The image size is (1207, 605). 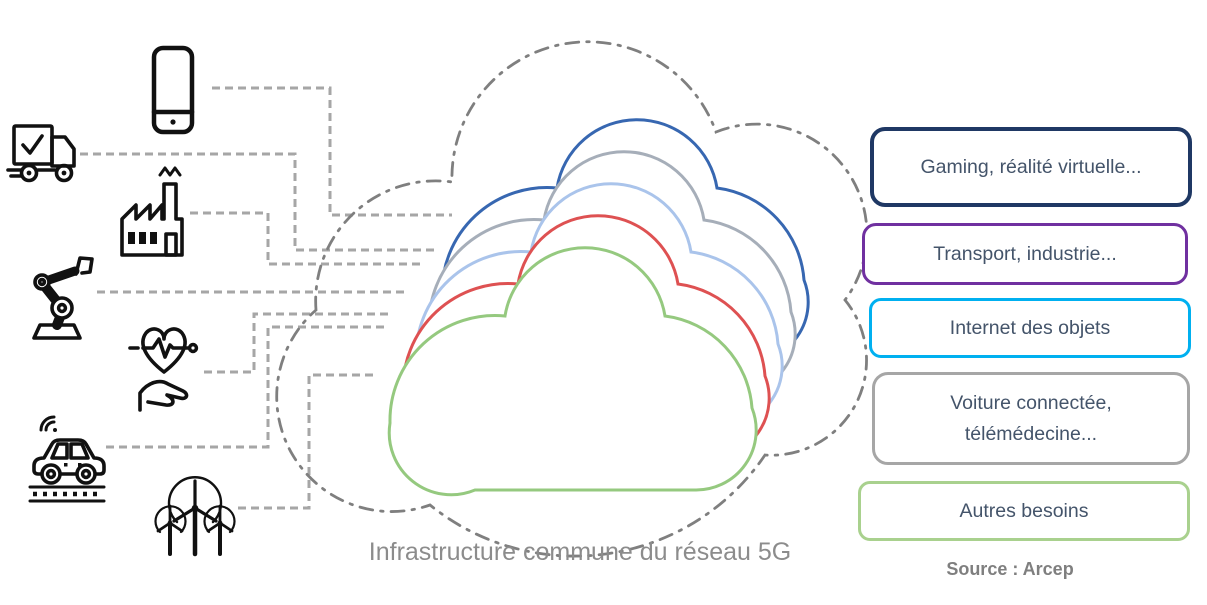 I want to click on legend-label-iot: Internet des objets, so click(x=1030, y=327).